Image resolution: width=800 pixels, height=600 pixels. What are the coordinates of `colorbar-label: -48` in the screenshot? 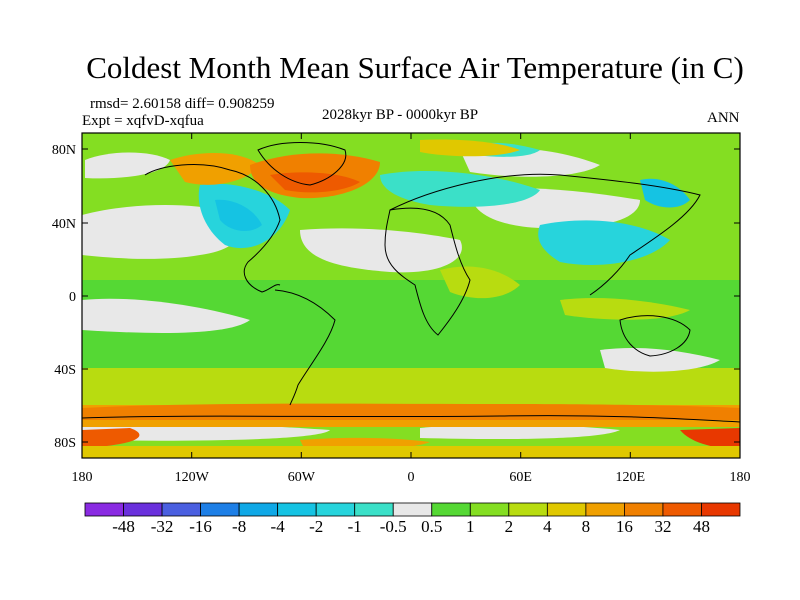 It's located at (123, 526).